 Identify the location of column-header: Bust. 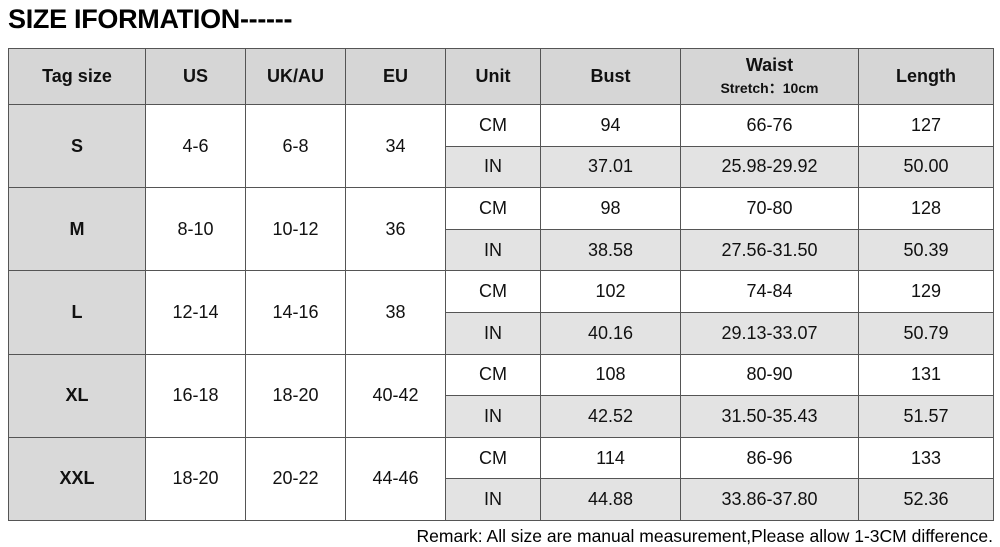
(610, 76).